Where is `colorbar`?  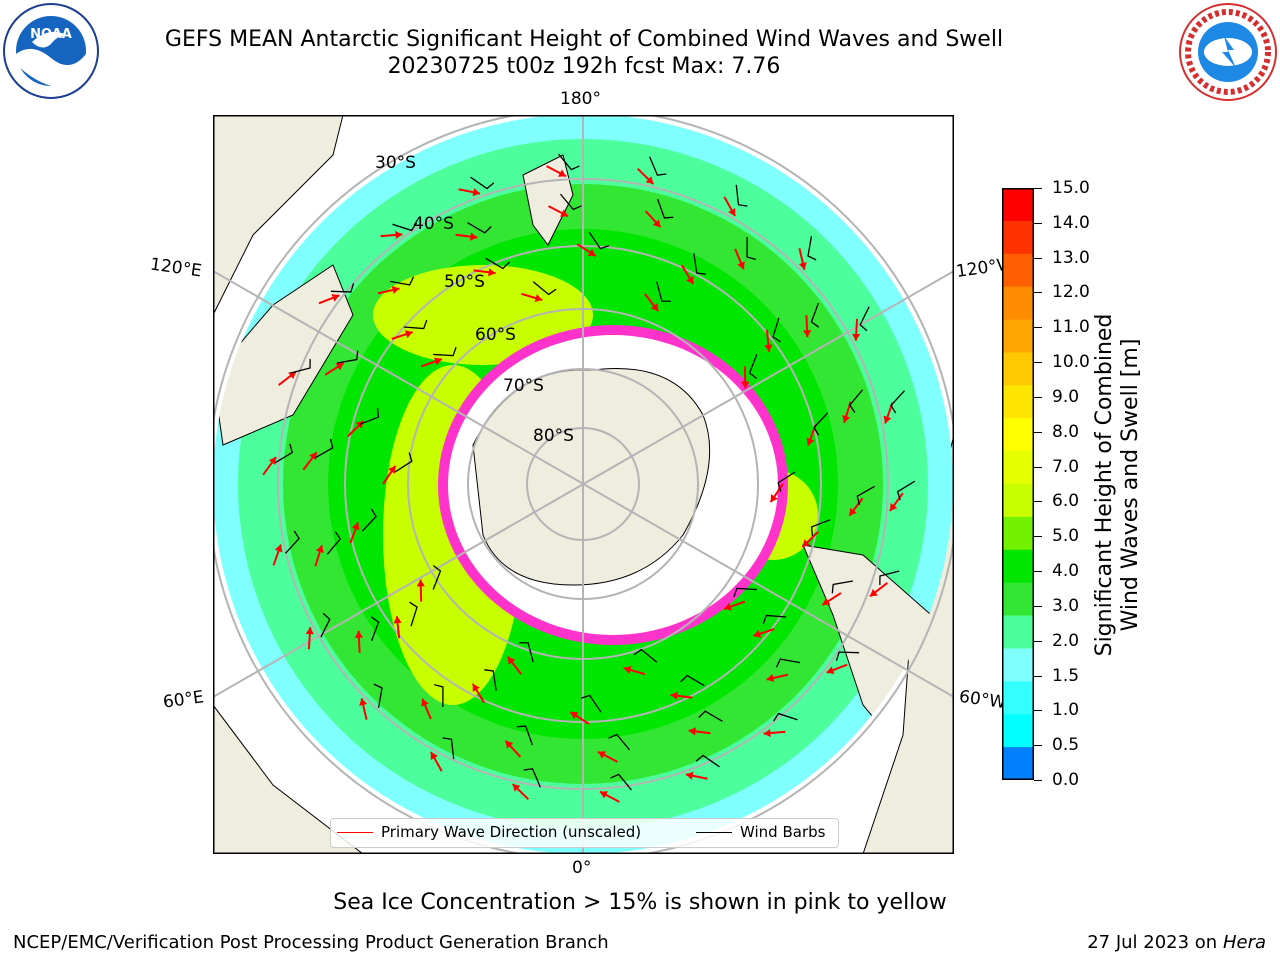
colorbar is located at coordinates (1018, 484).